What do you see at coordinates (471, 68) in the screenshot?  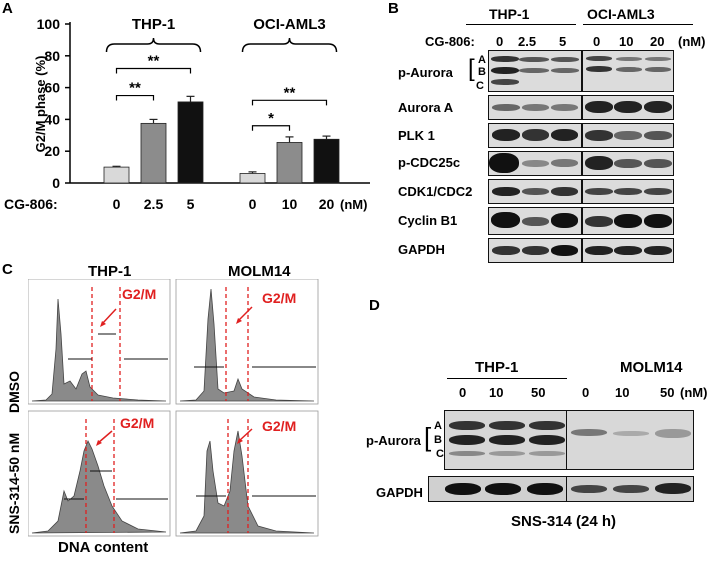 I see `bracket: [` at bounding box center [471, 68].